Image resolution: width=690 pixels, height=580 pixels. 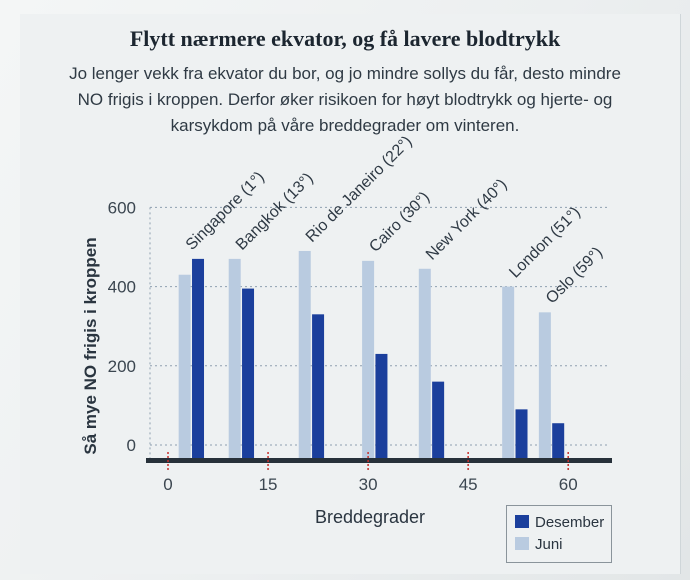 What do you see at coordinates (90, 345) in the screenshot?
I see `y-axis-title: Så mye NO frigis i kroppen` at bounding box center [90, 345].